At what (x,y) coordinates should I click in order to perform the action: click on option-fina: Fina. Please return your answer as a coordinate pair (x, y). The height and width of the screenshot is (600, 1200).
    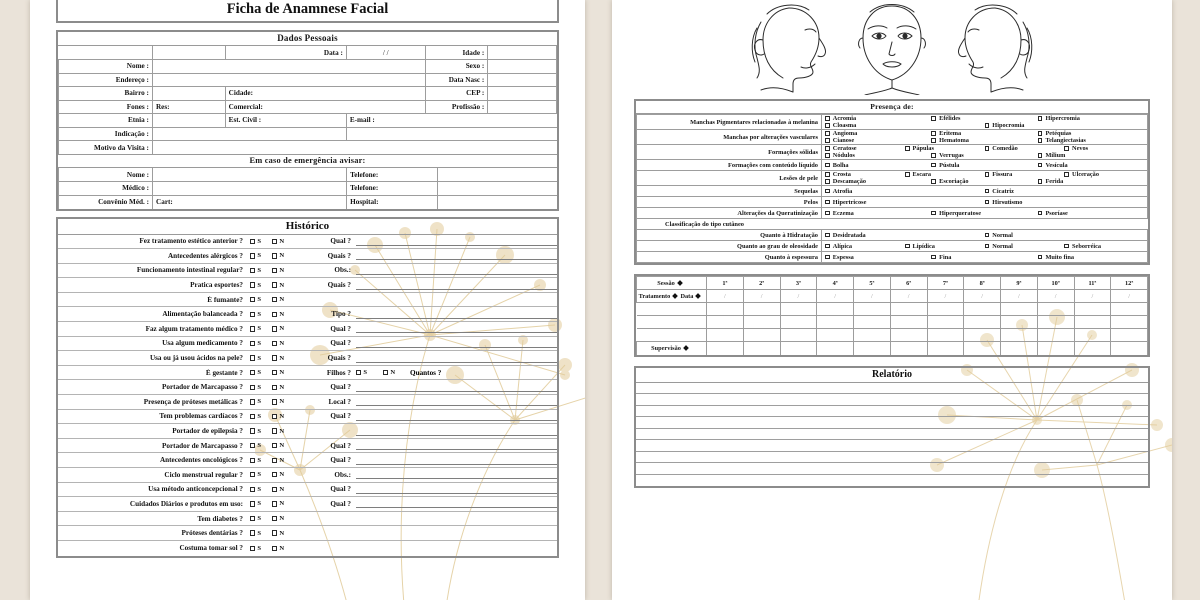
    Looking at the image, I should click on (984, 257).